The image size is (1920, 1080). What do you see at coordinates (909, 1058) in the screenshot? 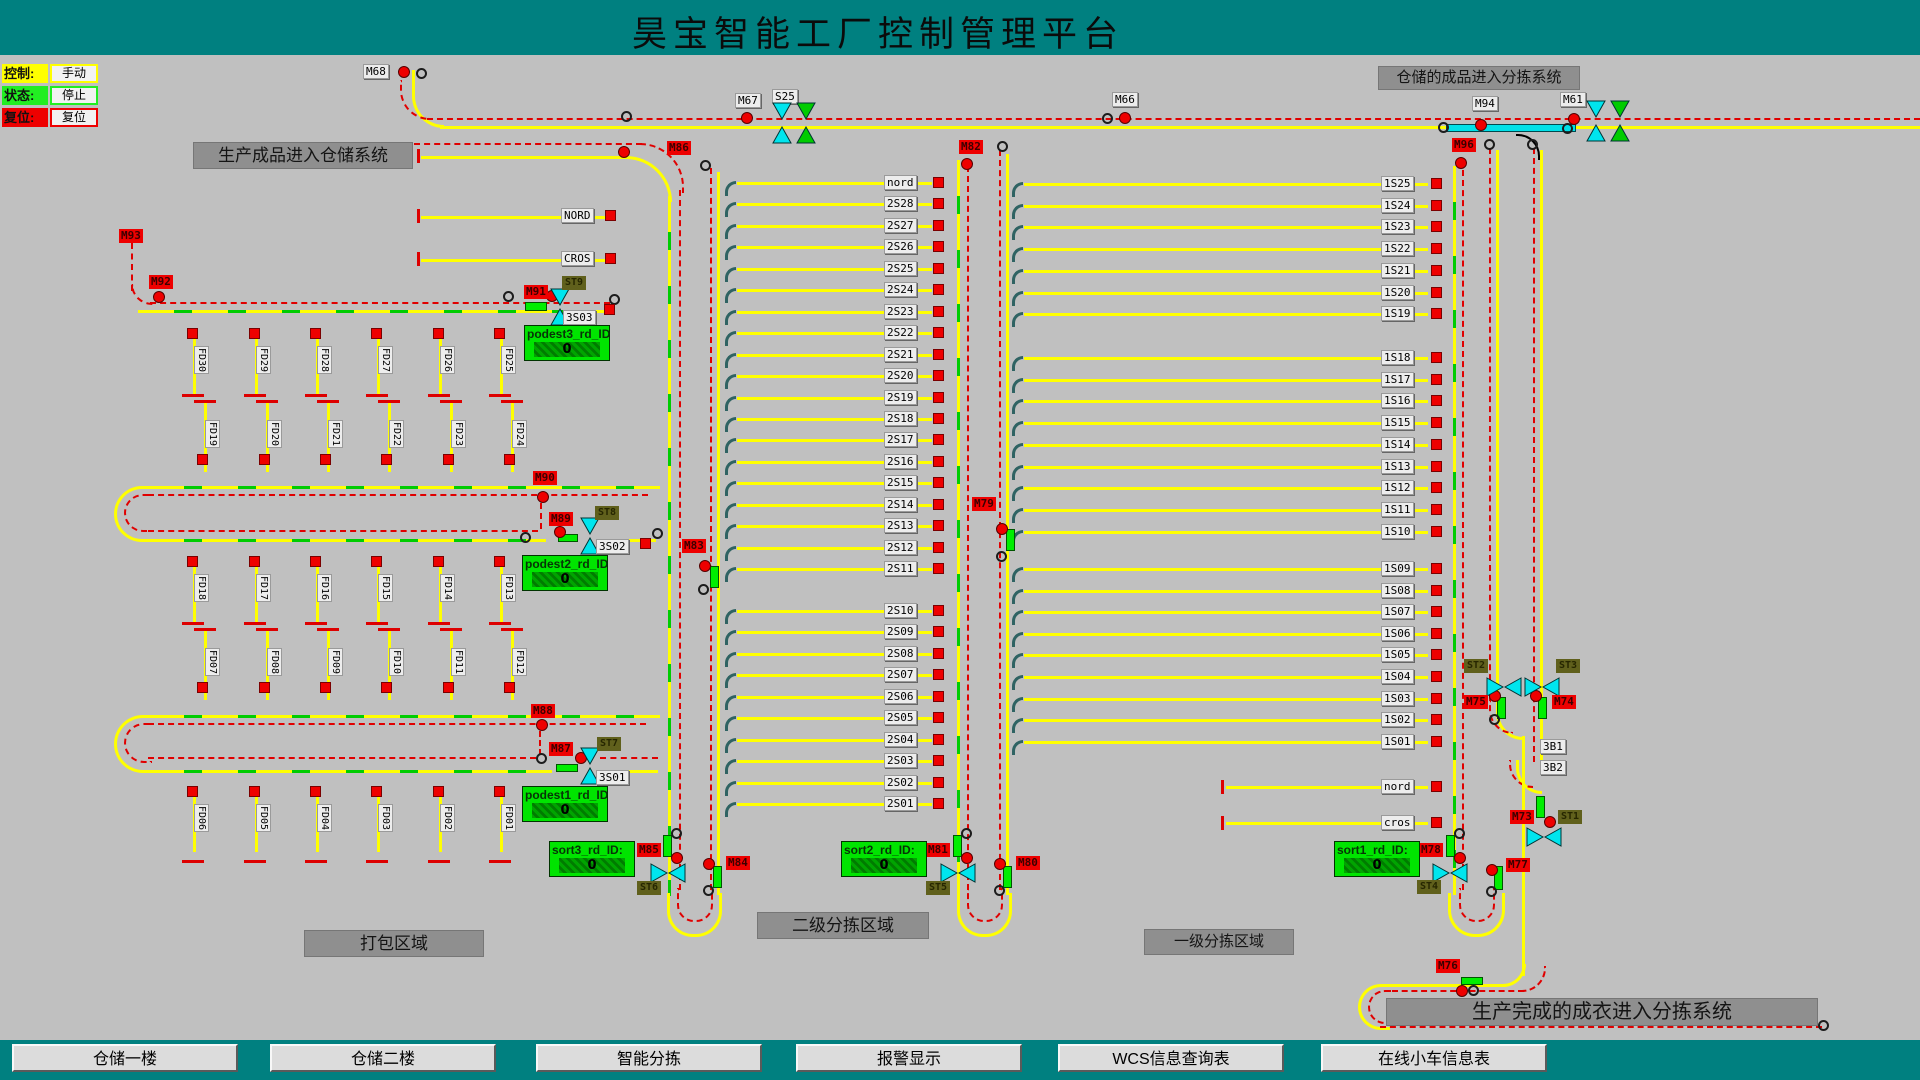
I see `nav-button-4: 报警显示` at bounding box center [909, 1058].